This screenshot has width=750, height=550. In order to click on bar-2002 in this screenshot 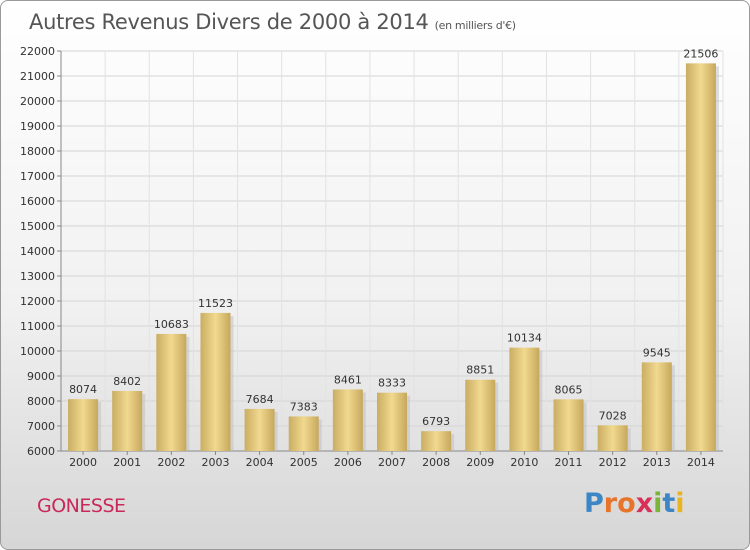, I will do `click(171, 392)`.